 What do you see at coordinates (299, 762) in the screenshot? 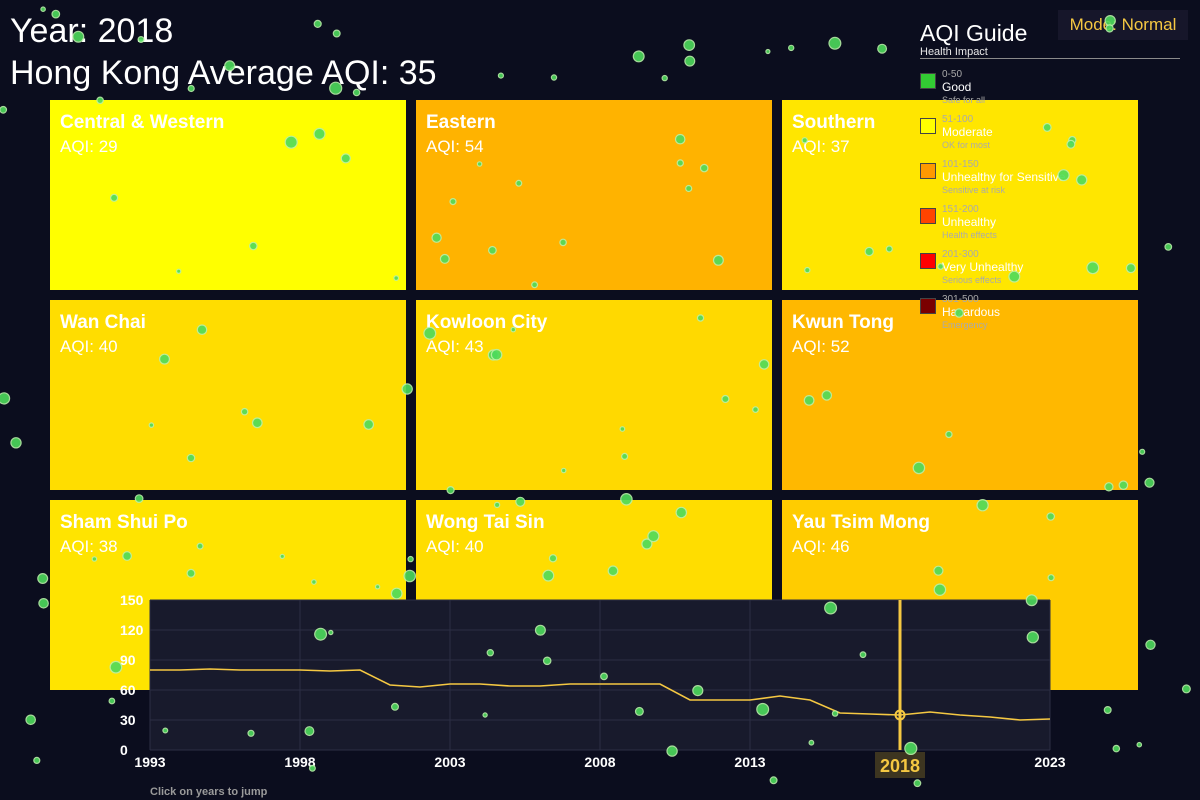
I see `x-tick-label: 1998` at bounding box center [299, 762].